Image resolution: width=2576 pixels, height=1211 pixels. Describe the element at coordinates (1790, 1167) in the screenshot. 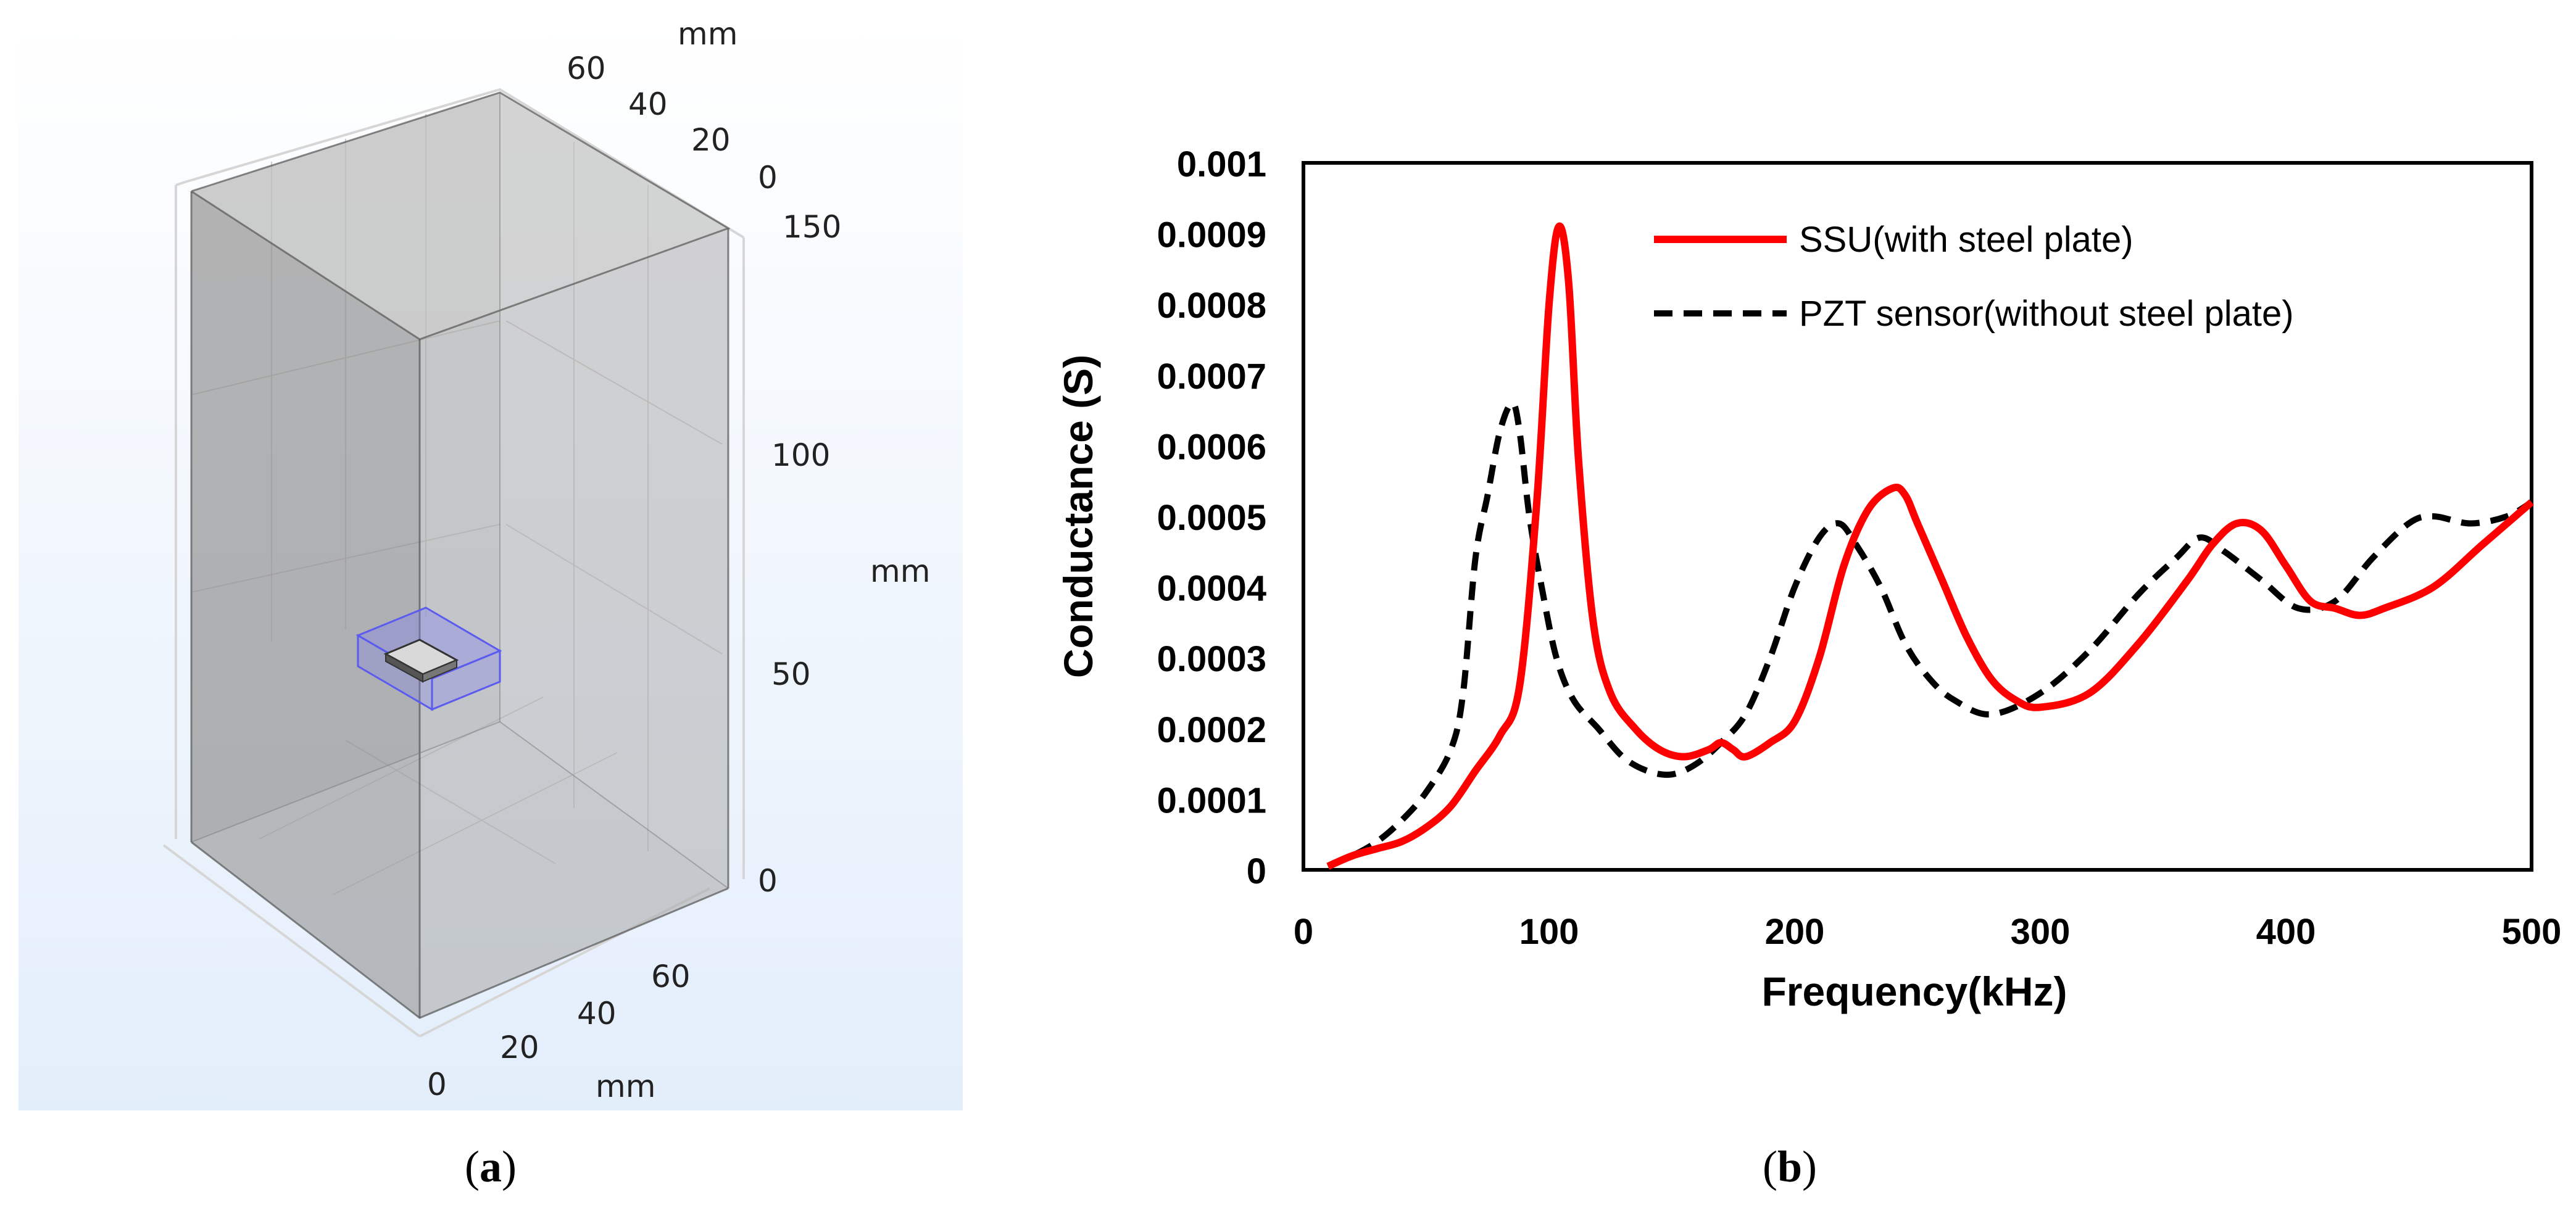

I see `caption-b: (b)` at that location.